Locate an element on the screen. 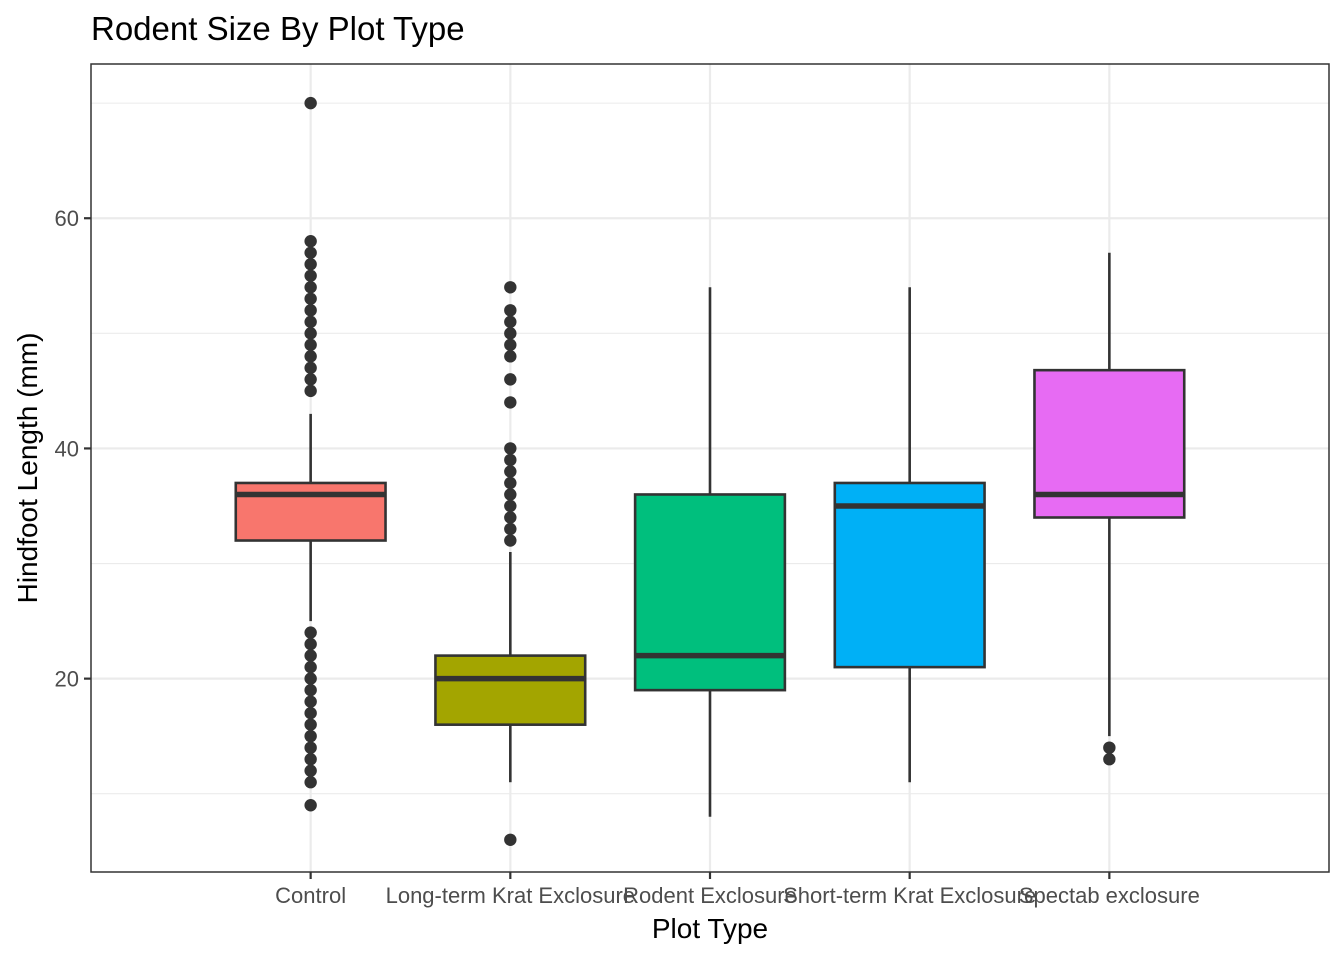  y-tick-label: 60 is located at coordinates (67, 218).